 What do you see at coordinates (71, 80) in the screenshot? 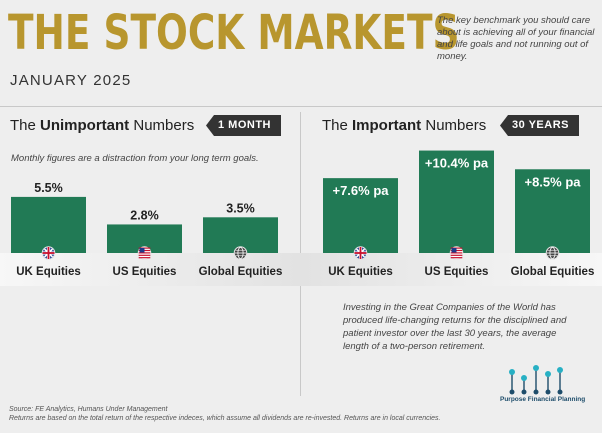
I see `page-subtitle: JANUARY 2025` at bounding box center [71, 80].